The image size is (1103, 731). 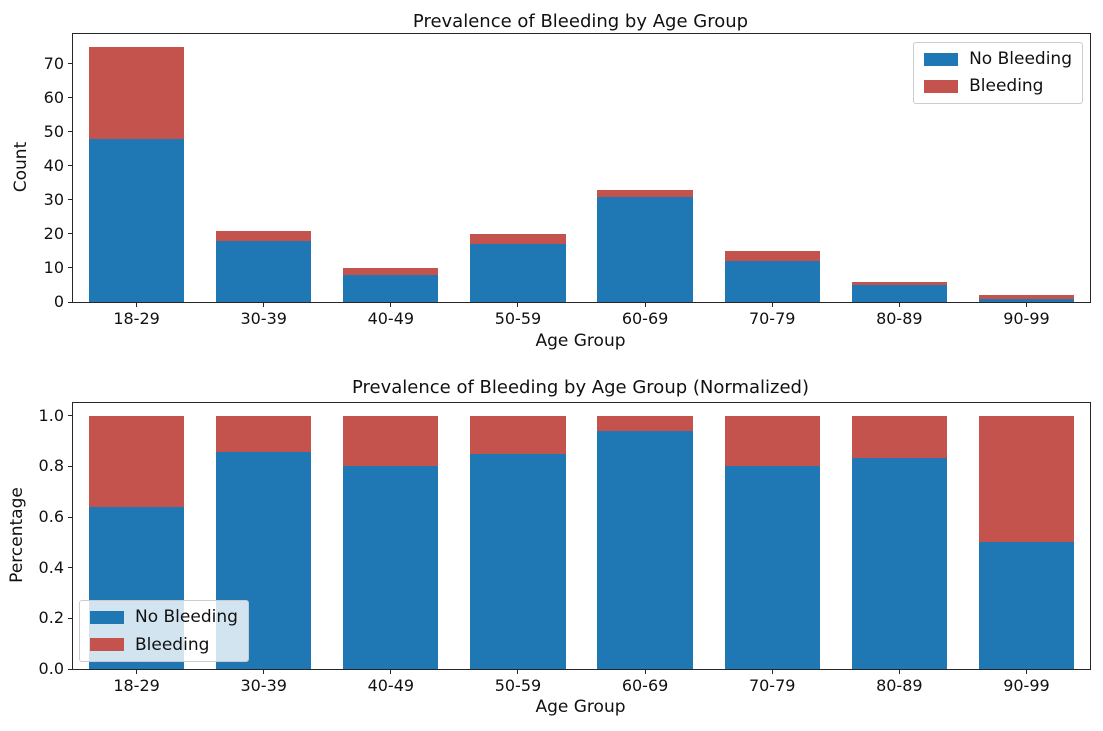 What do you see at coordinates (998, 73) in the screenshot?
I see `count-chart-legend: No Bleeding Bleeding` at bounding box center [998, 73].